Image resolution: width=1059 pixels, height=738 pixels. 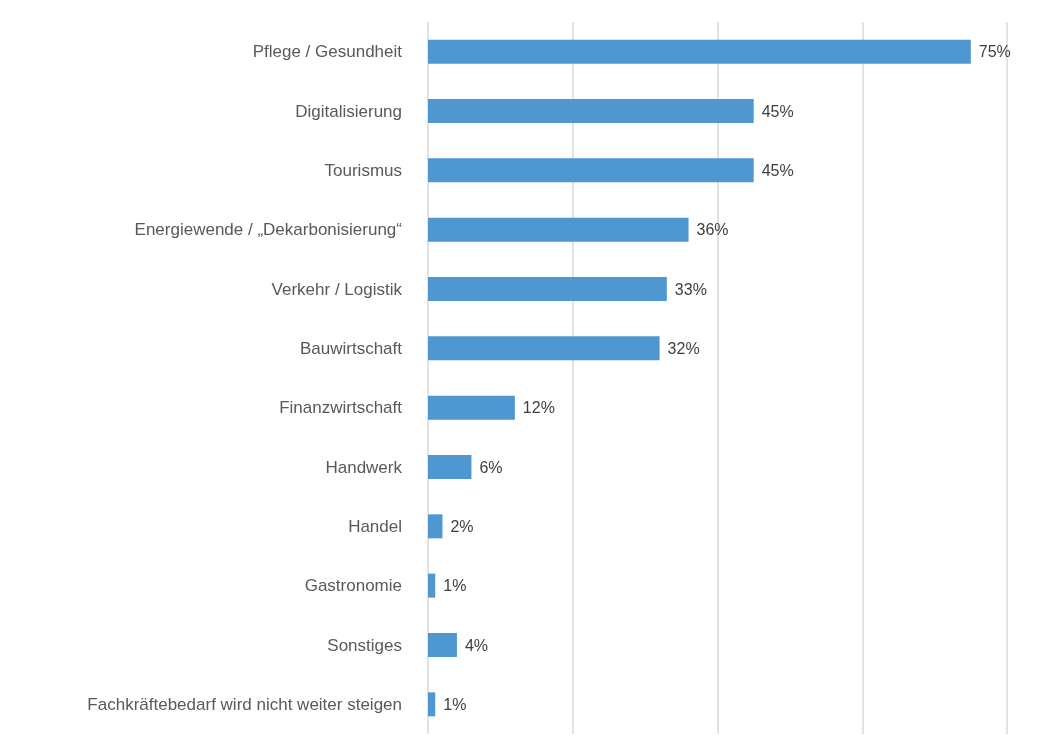 What do you see at coordinates (244, 704) in the screenshot?
I see `y-tick-label: Fachkräftebedarf wird nicht weiter steigen` at bounding box center [244, 704].